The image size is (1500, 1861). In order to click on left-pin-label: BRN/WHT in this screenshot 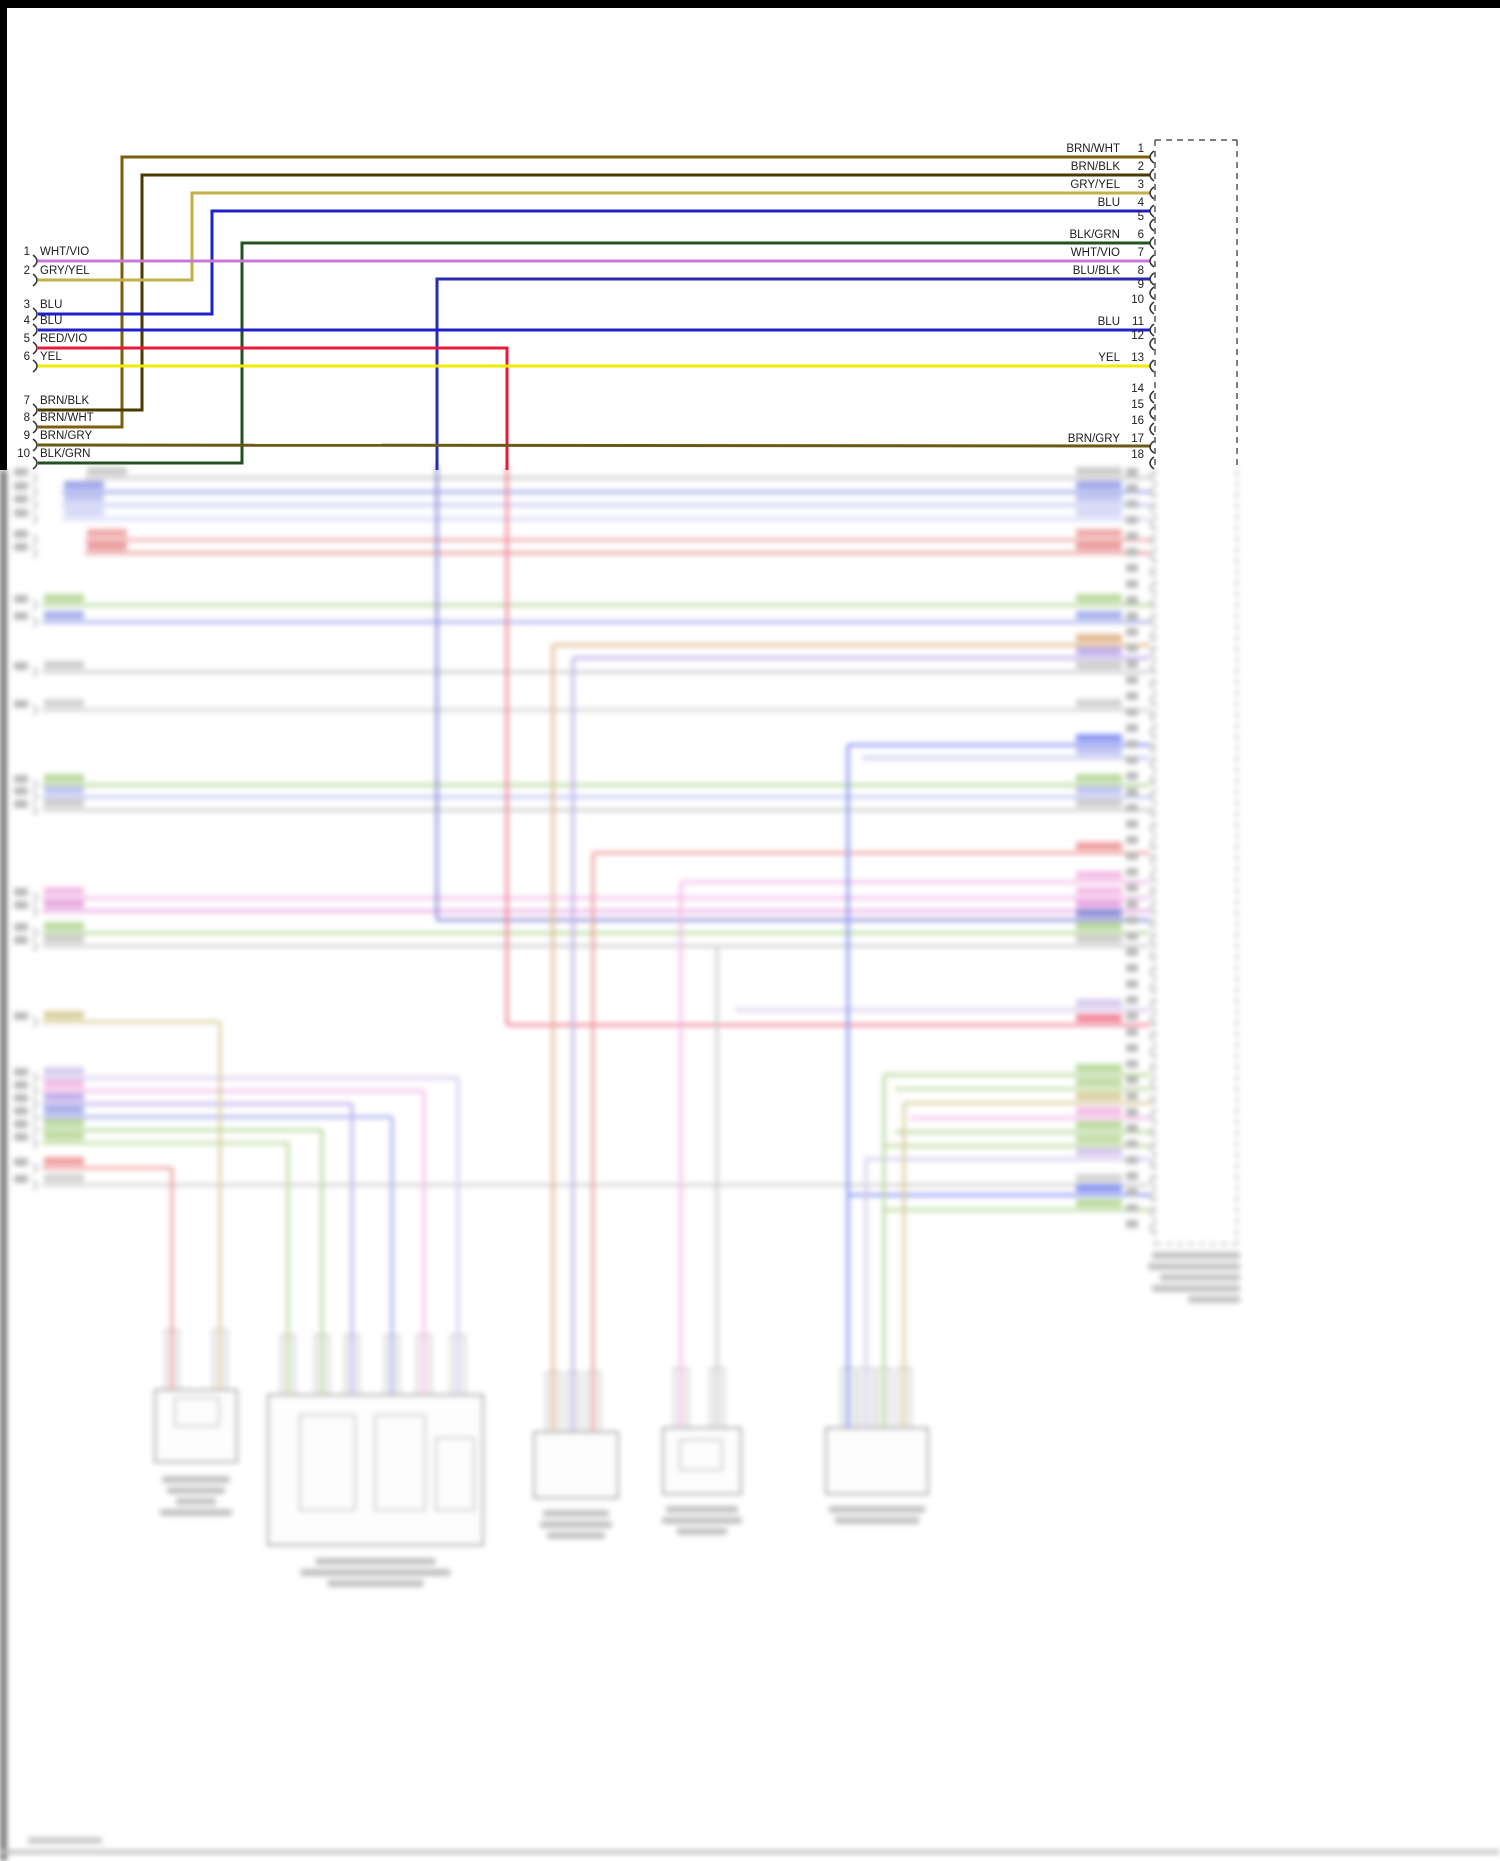, I will do `click(67, 418)`.